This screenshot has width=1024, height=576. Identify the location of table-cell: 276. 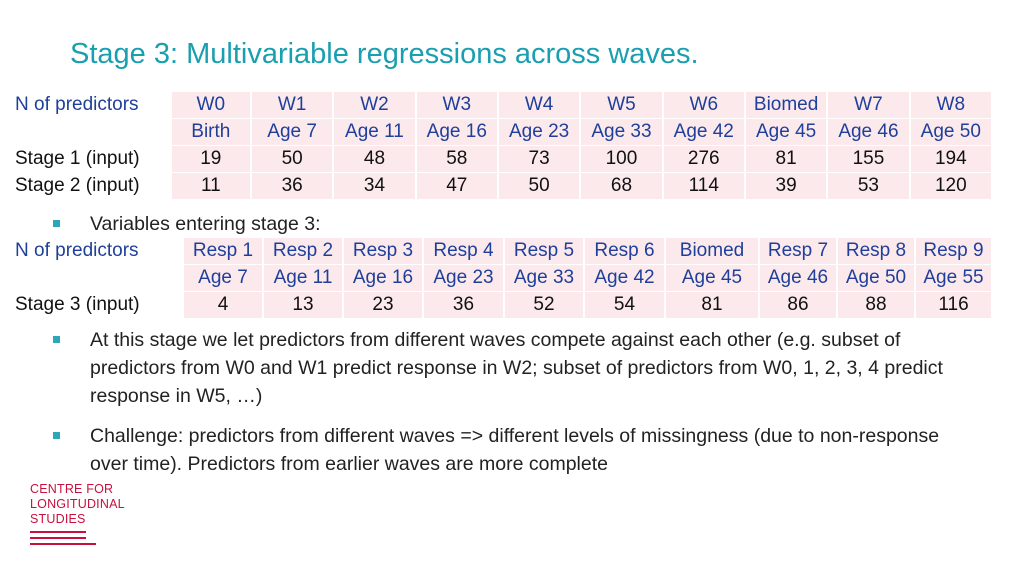
(703, 159).